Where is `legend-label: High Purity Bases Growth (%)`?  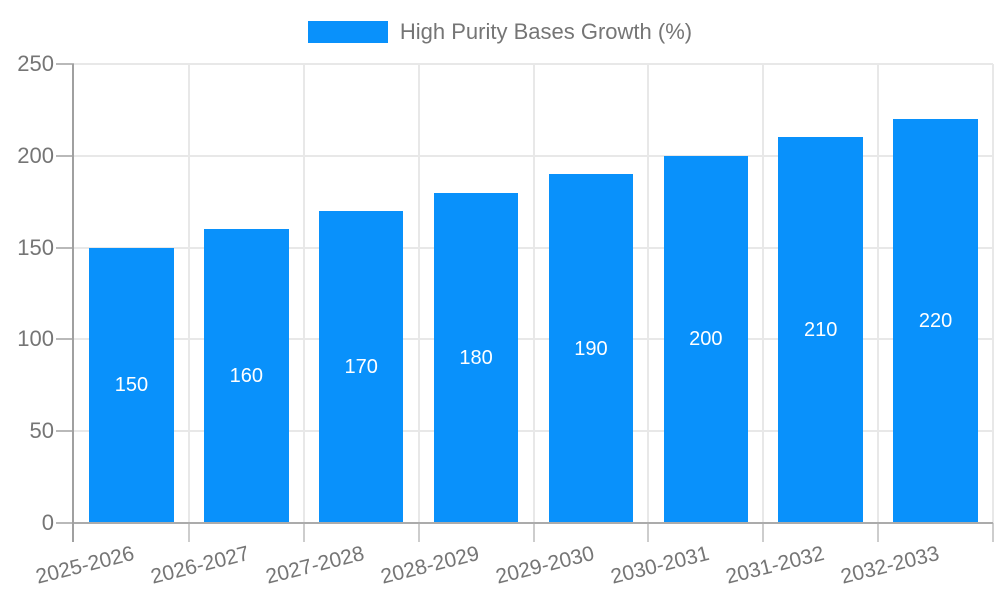
legend-label: High Purity Bases Growth (%) is located at coordinates (546, 31).